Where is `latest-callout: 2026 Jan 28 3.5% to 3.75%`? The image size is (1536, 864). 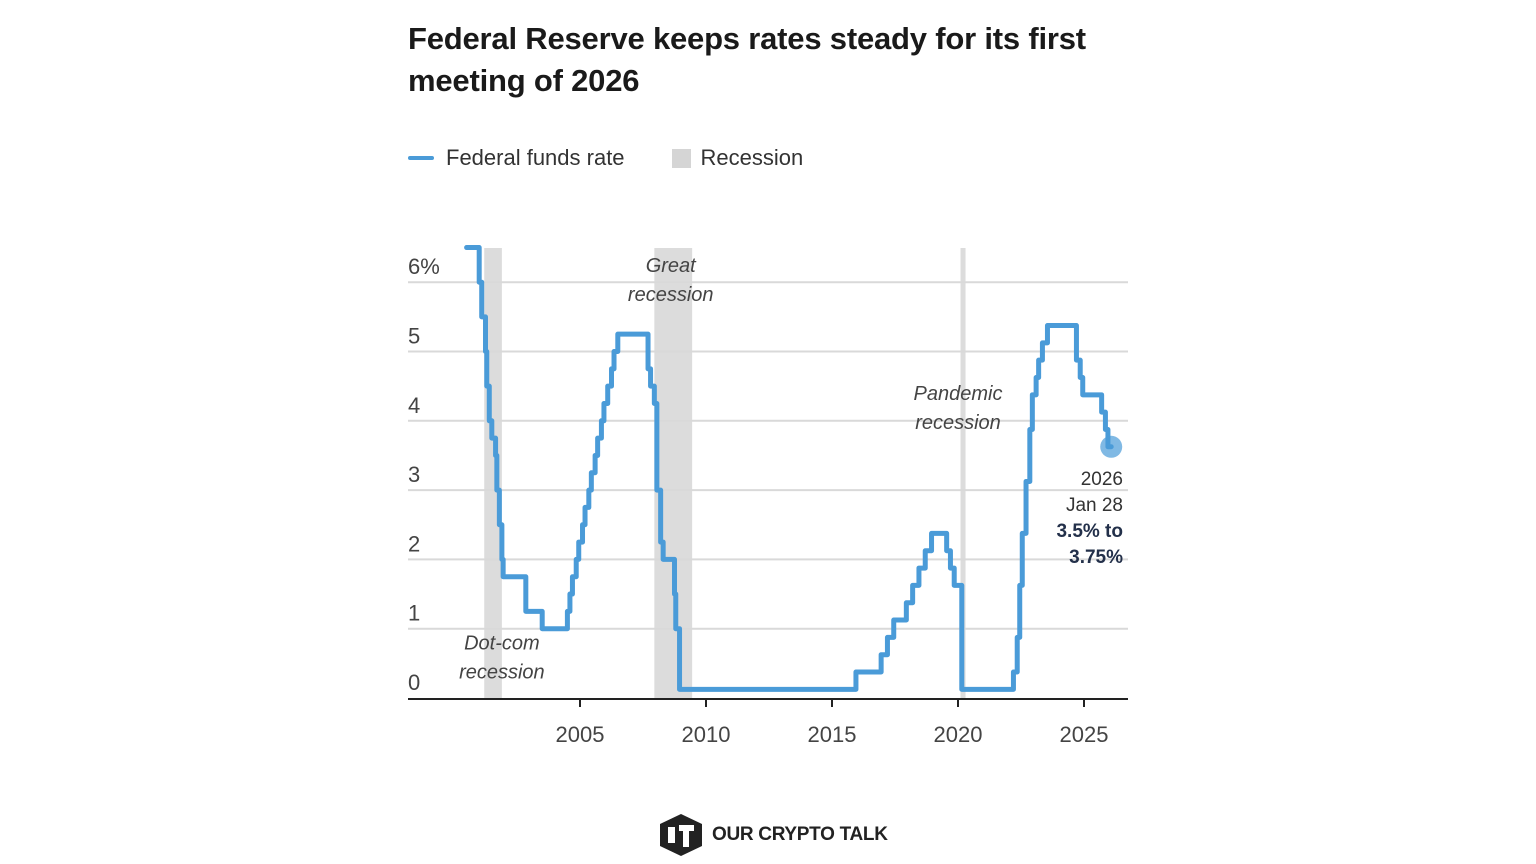
latest-callout: 2026 Jan 28 3.5% to 3.75% is located at coordinates (1089, 501).